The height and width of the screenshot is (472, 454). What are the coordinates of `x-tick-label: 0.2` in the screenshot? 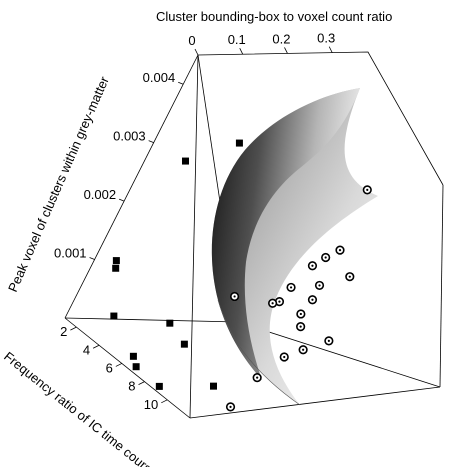 It's located at (281, 38).